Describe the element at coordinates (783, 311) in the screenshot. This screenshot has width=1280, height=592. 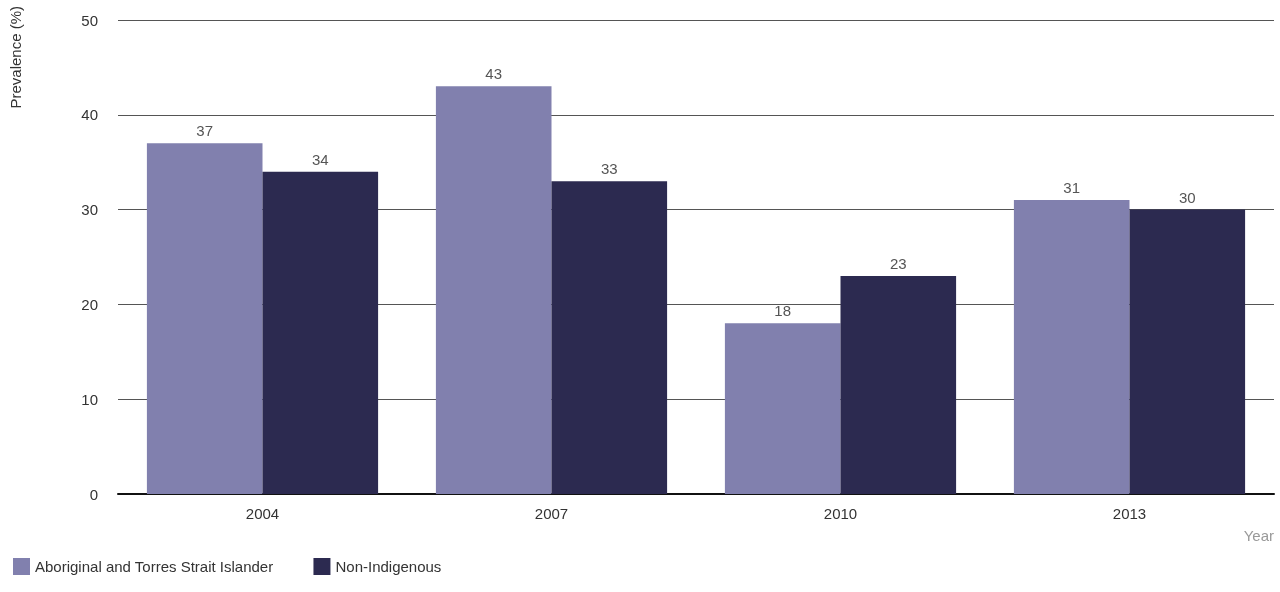
I see `data-label: 18` at that location.